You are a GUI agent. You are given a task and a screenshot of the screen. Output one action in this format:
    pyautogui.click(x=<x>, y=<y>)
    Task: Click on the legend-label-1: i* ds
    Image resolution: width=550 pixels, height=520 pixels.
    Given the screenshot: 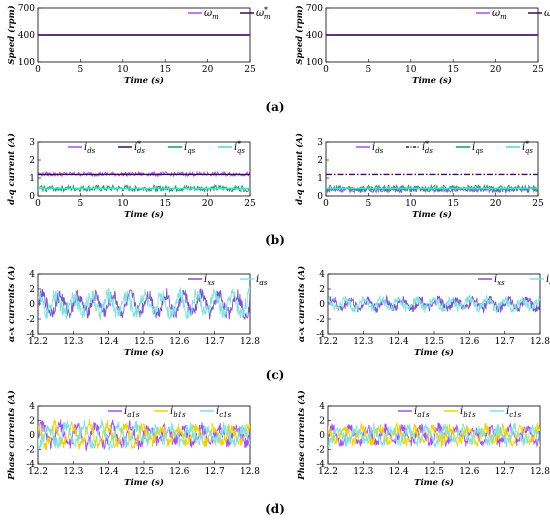 What is the action you would take?
    pyautogui.click(x=427, y=147)
    